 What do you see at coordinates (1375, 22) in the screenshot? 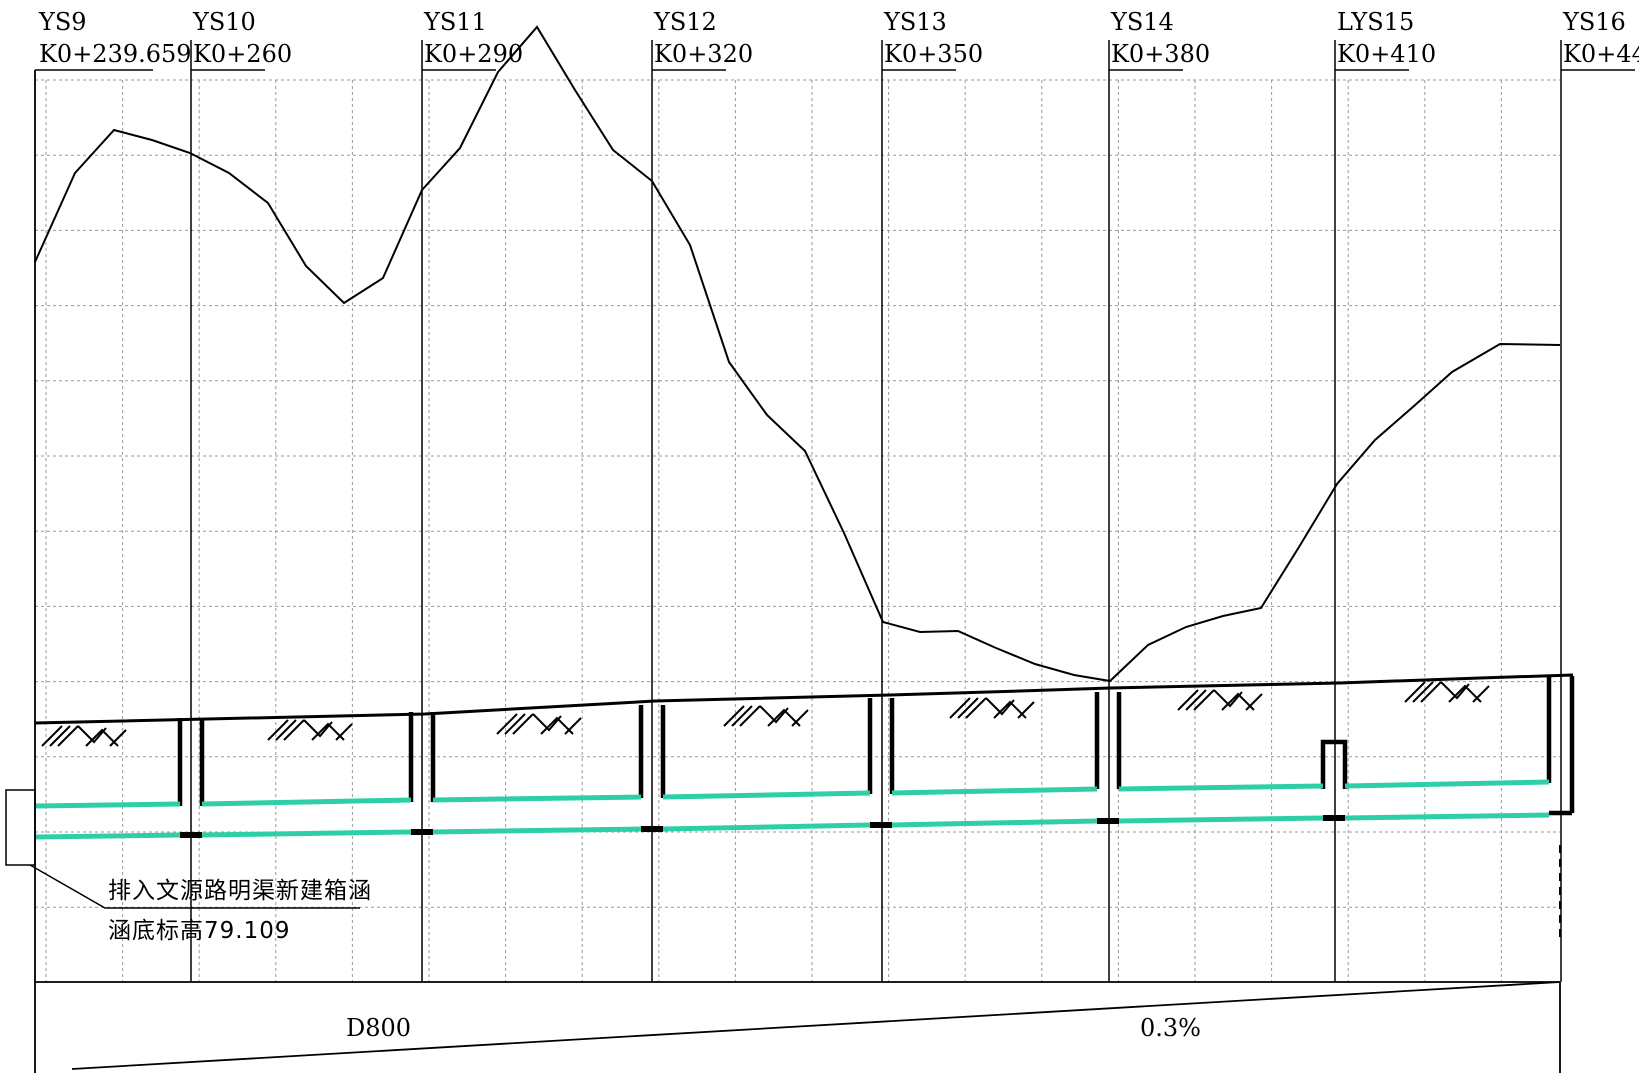
I see `station-name: LYS15` at bounding box center [1375, 22].